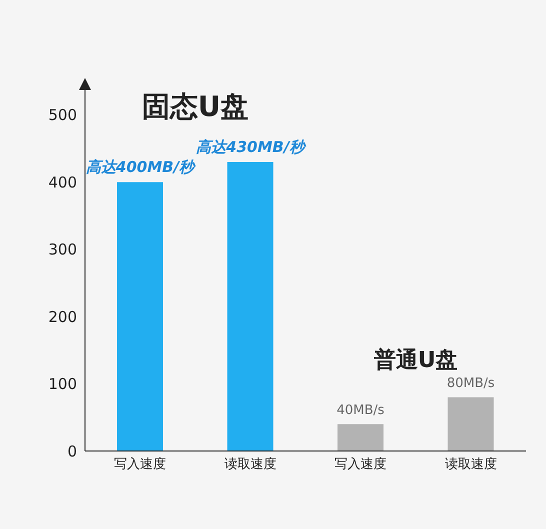 This screenshot has width=546, height=529. What do you see at coordinates (360, 410) in the screenshot?
I see `data-label: 40MB/s` at bounding box center [360, 410].